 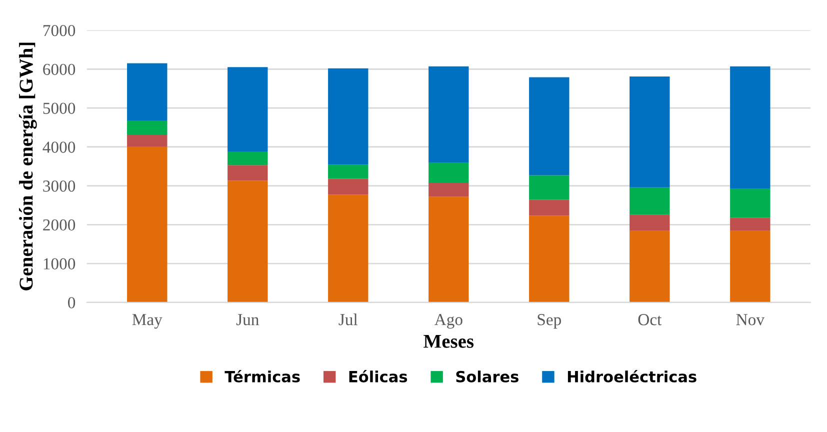 What do you see at coordinates (147, 321) in the screenshot?
I see `x-tick-label: May` at bounding box center [147, 321].